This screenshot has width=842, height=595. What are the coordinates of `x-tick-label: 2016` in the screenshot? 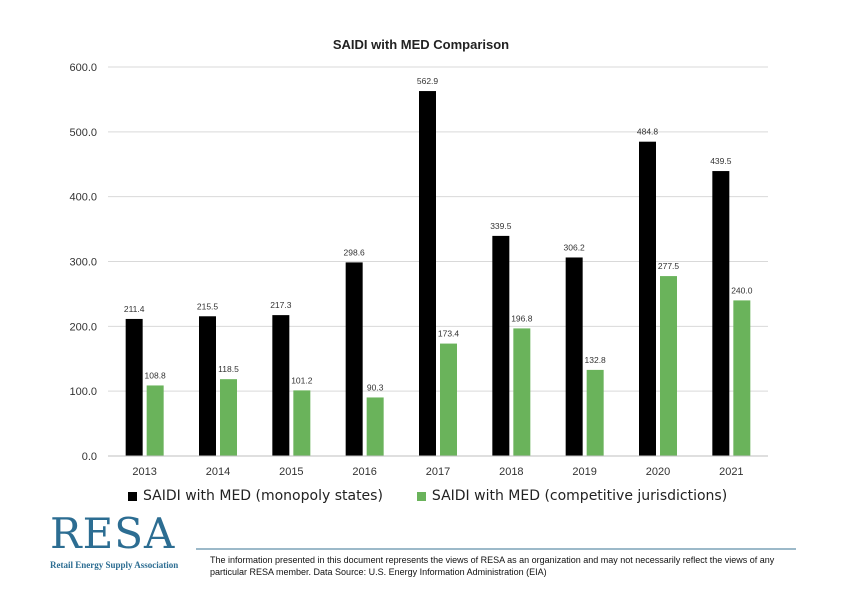 It's located at (364, 472).